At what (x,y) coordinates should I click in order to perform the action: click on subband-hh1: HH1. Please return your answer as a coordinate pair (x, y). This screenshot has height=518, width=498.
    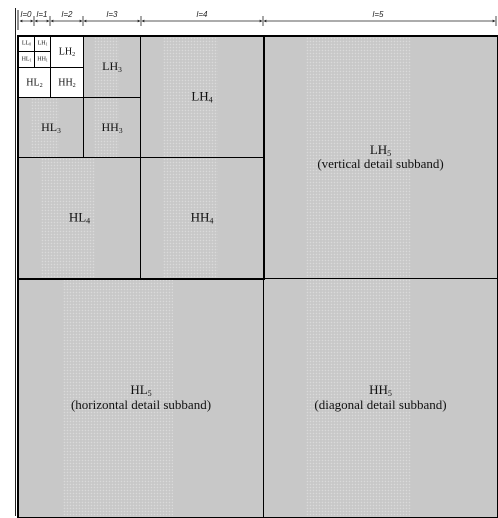
    Looking at the image, I should click on (42, 59).